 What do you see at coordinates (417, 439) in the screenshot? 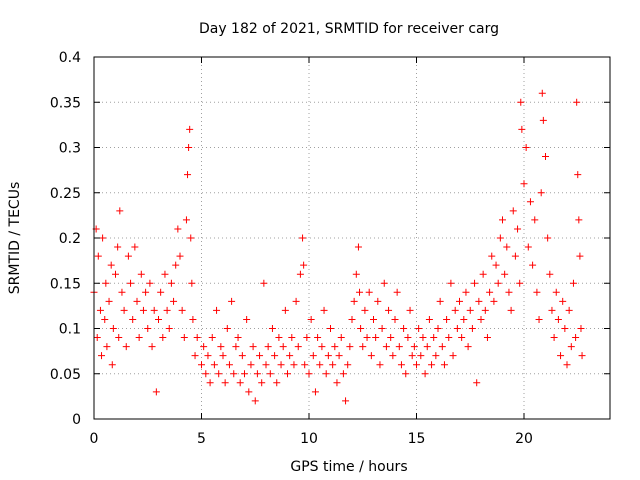
I see `x-tick-label: 15` at bounding box center [417, 439].